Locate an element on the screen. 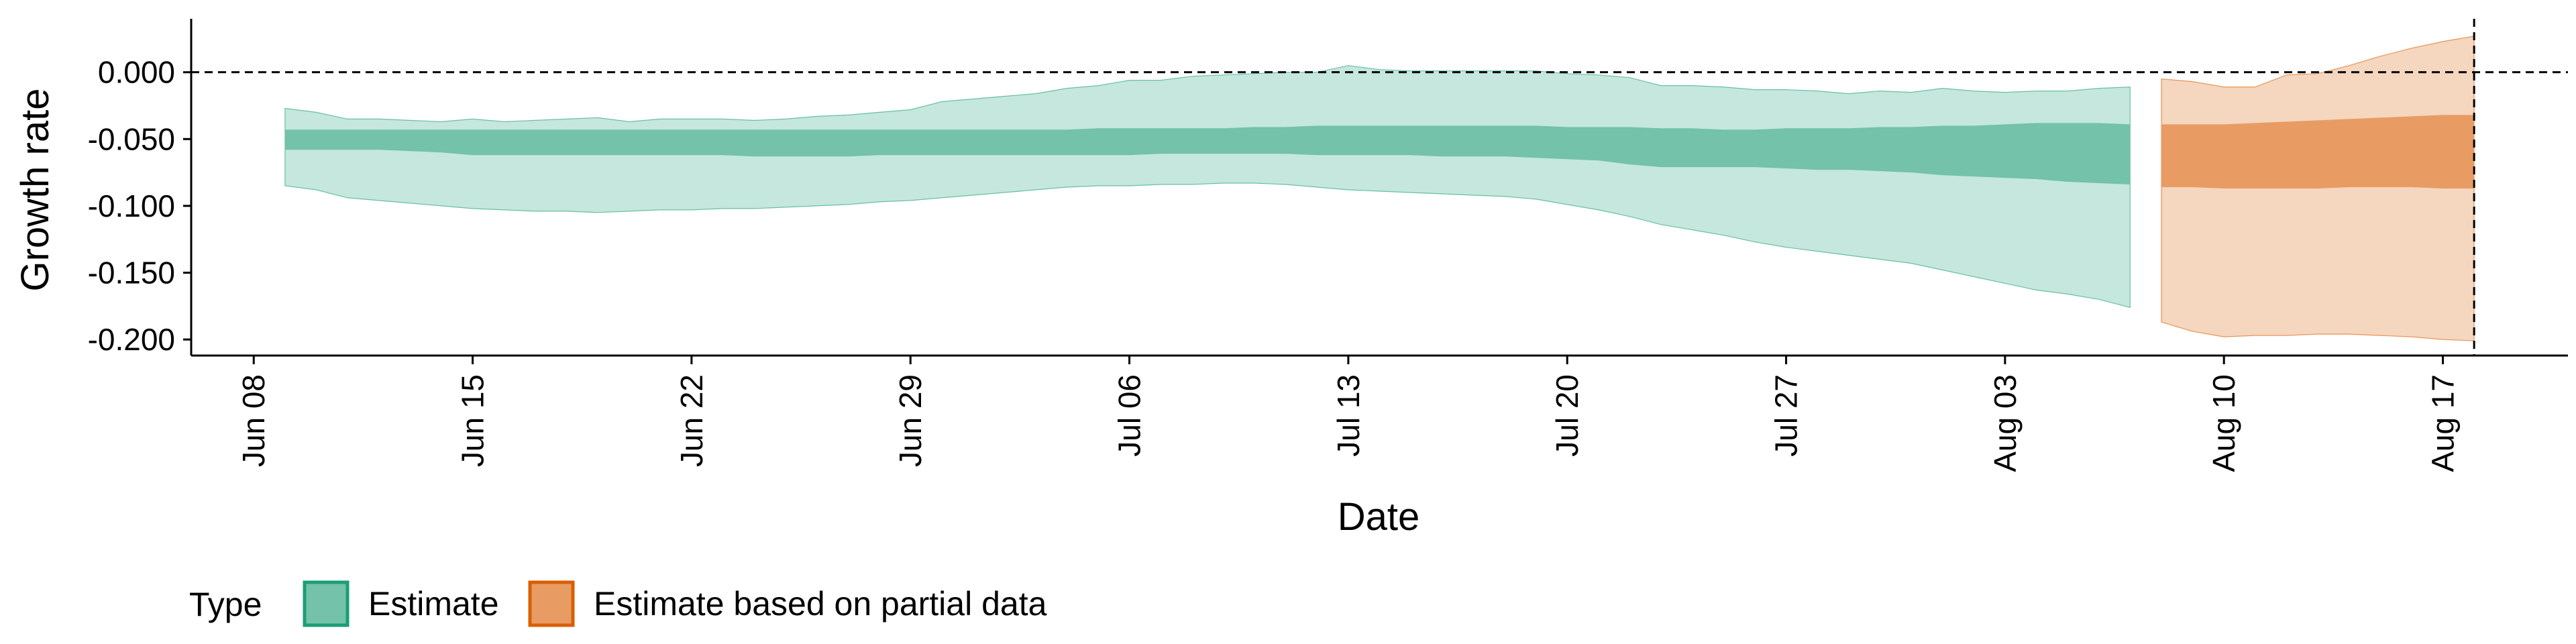  x-tick-label: Jun 08 is located at coordinates (253, 420).